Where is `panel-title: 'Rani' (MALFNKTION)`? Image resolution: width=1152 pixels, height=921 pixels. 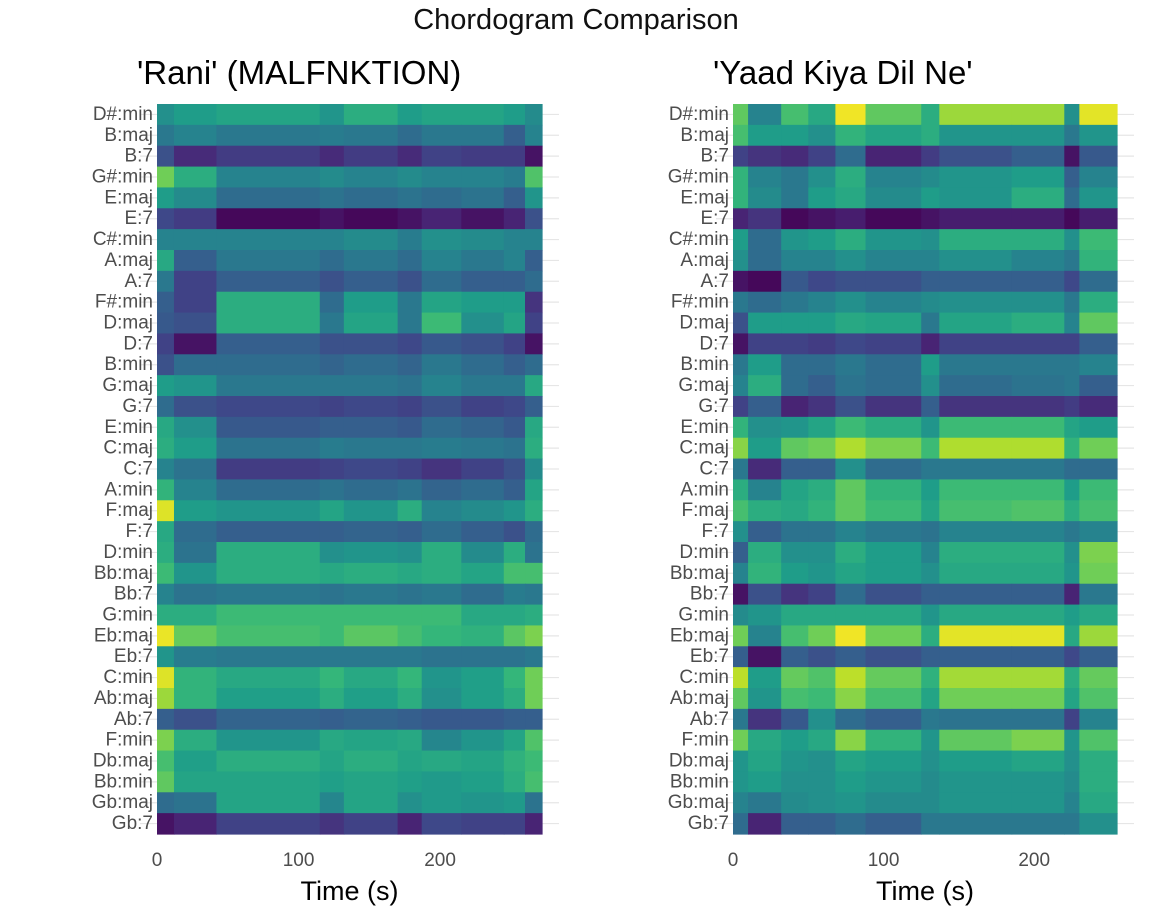 panel-title: 'Rani' (MALFNKTION) is located at coordinates (299, 72).